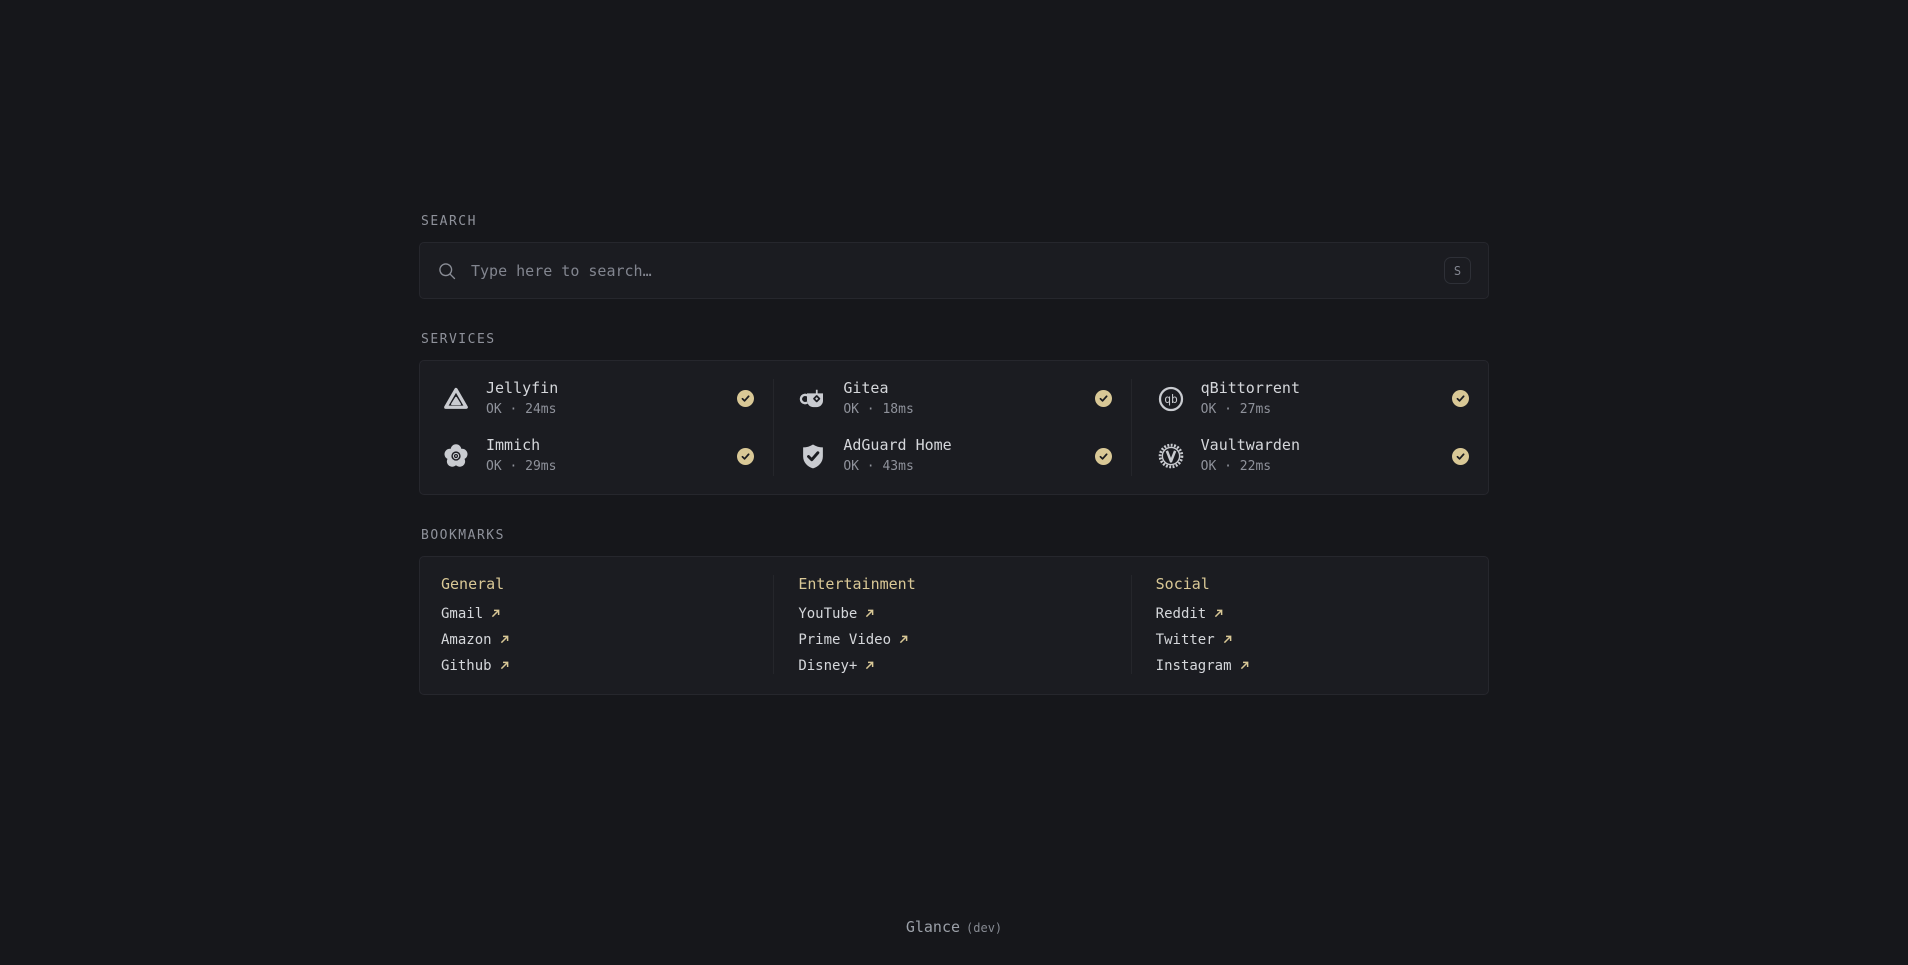 This screenshot has height=965, width=1908. I want to click on service-text: Vaultwarden OK · 22ms, so click(1250, 455).